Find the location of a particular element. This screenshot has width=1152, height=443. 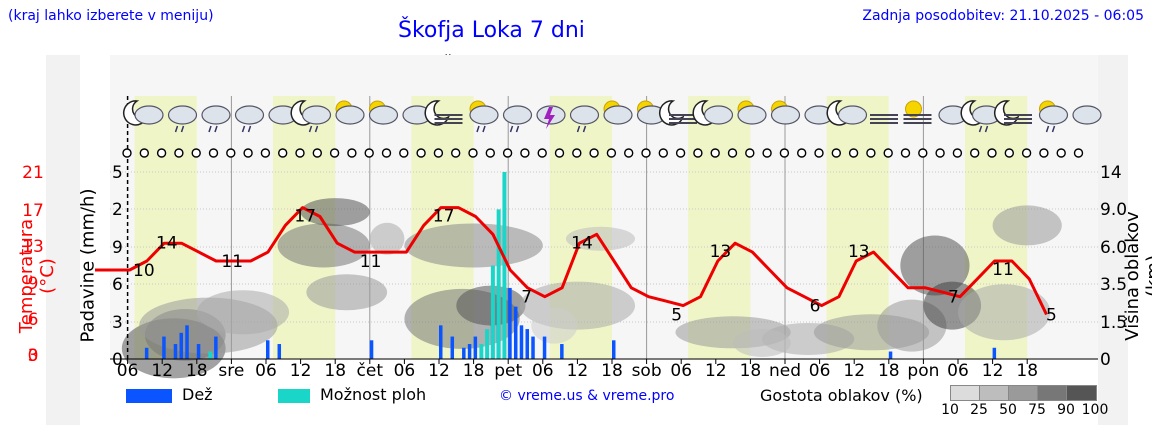

sun-rain-icon is located at coordinates (1053, 116).